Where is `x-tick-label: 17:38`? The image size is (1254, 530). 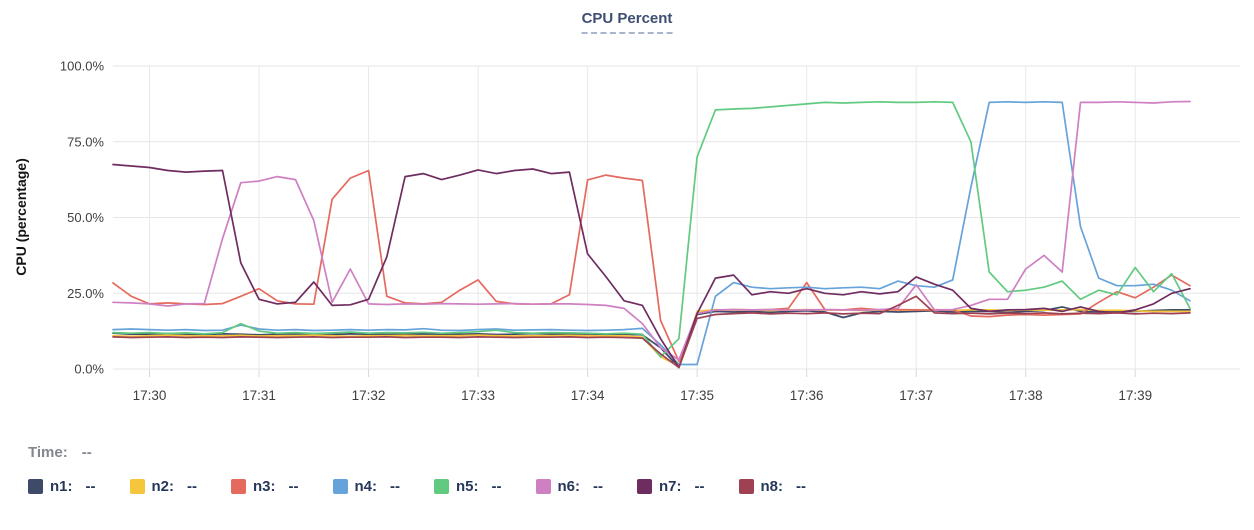 x-tick-label: 17:38 is located at coordinates (1026, 395).